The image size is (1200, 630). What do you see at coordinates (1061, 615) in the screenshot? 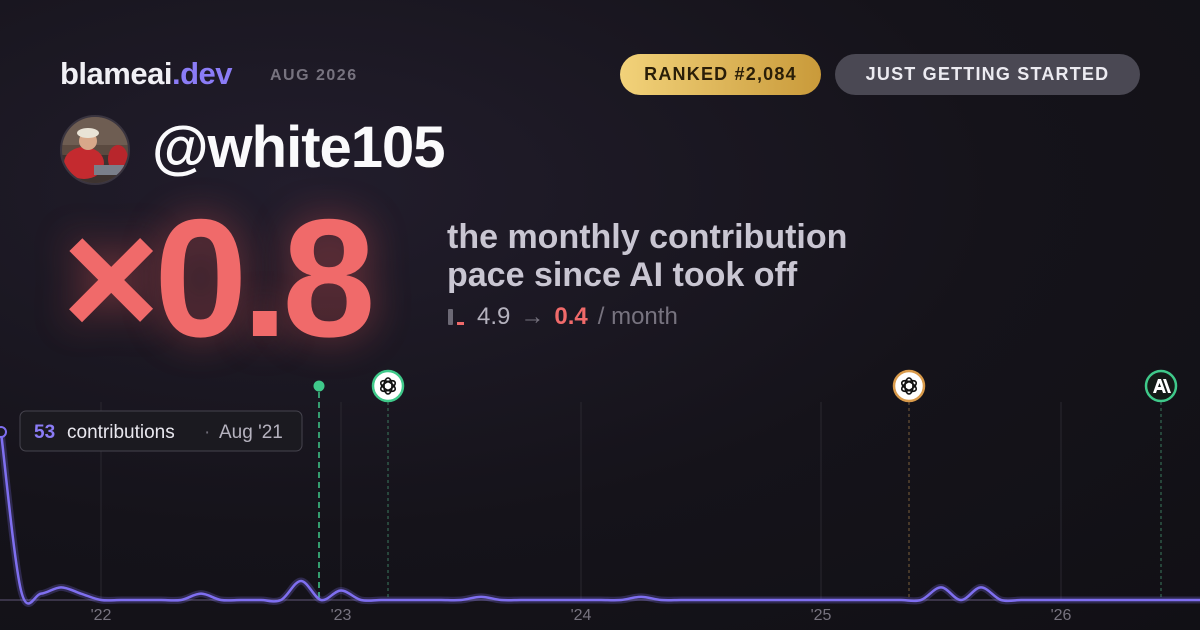
I see `x-tick-label: '26` at bounding box center [1061, 615].